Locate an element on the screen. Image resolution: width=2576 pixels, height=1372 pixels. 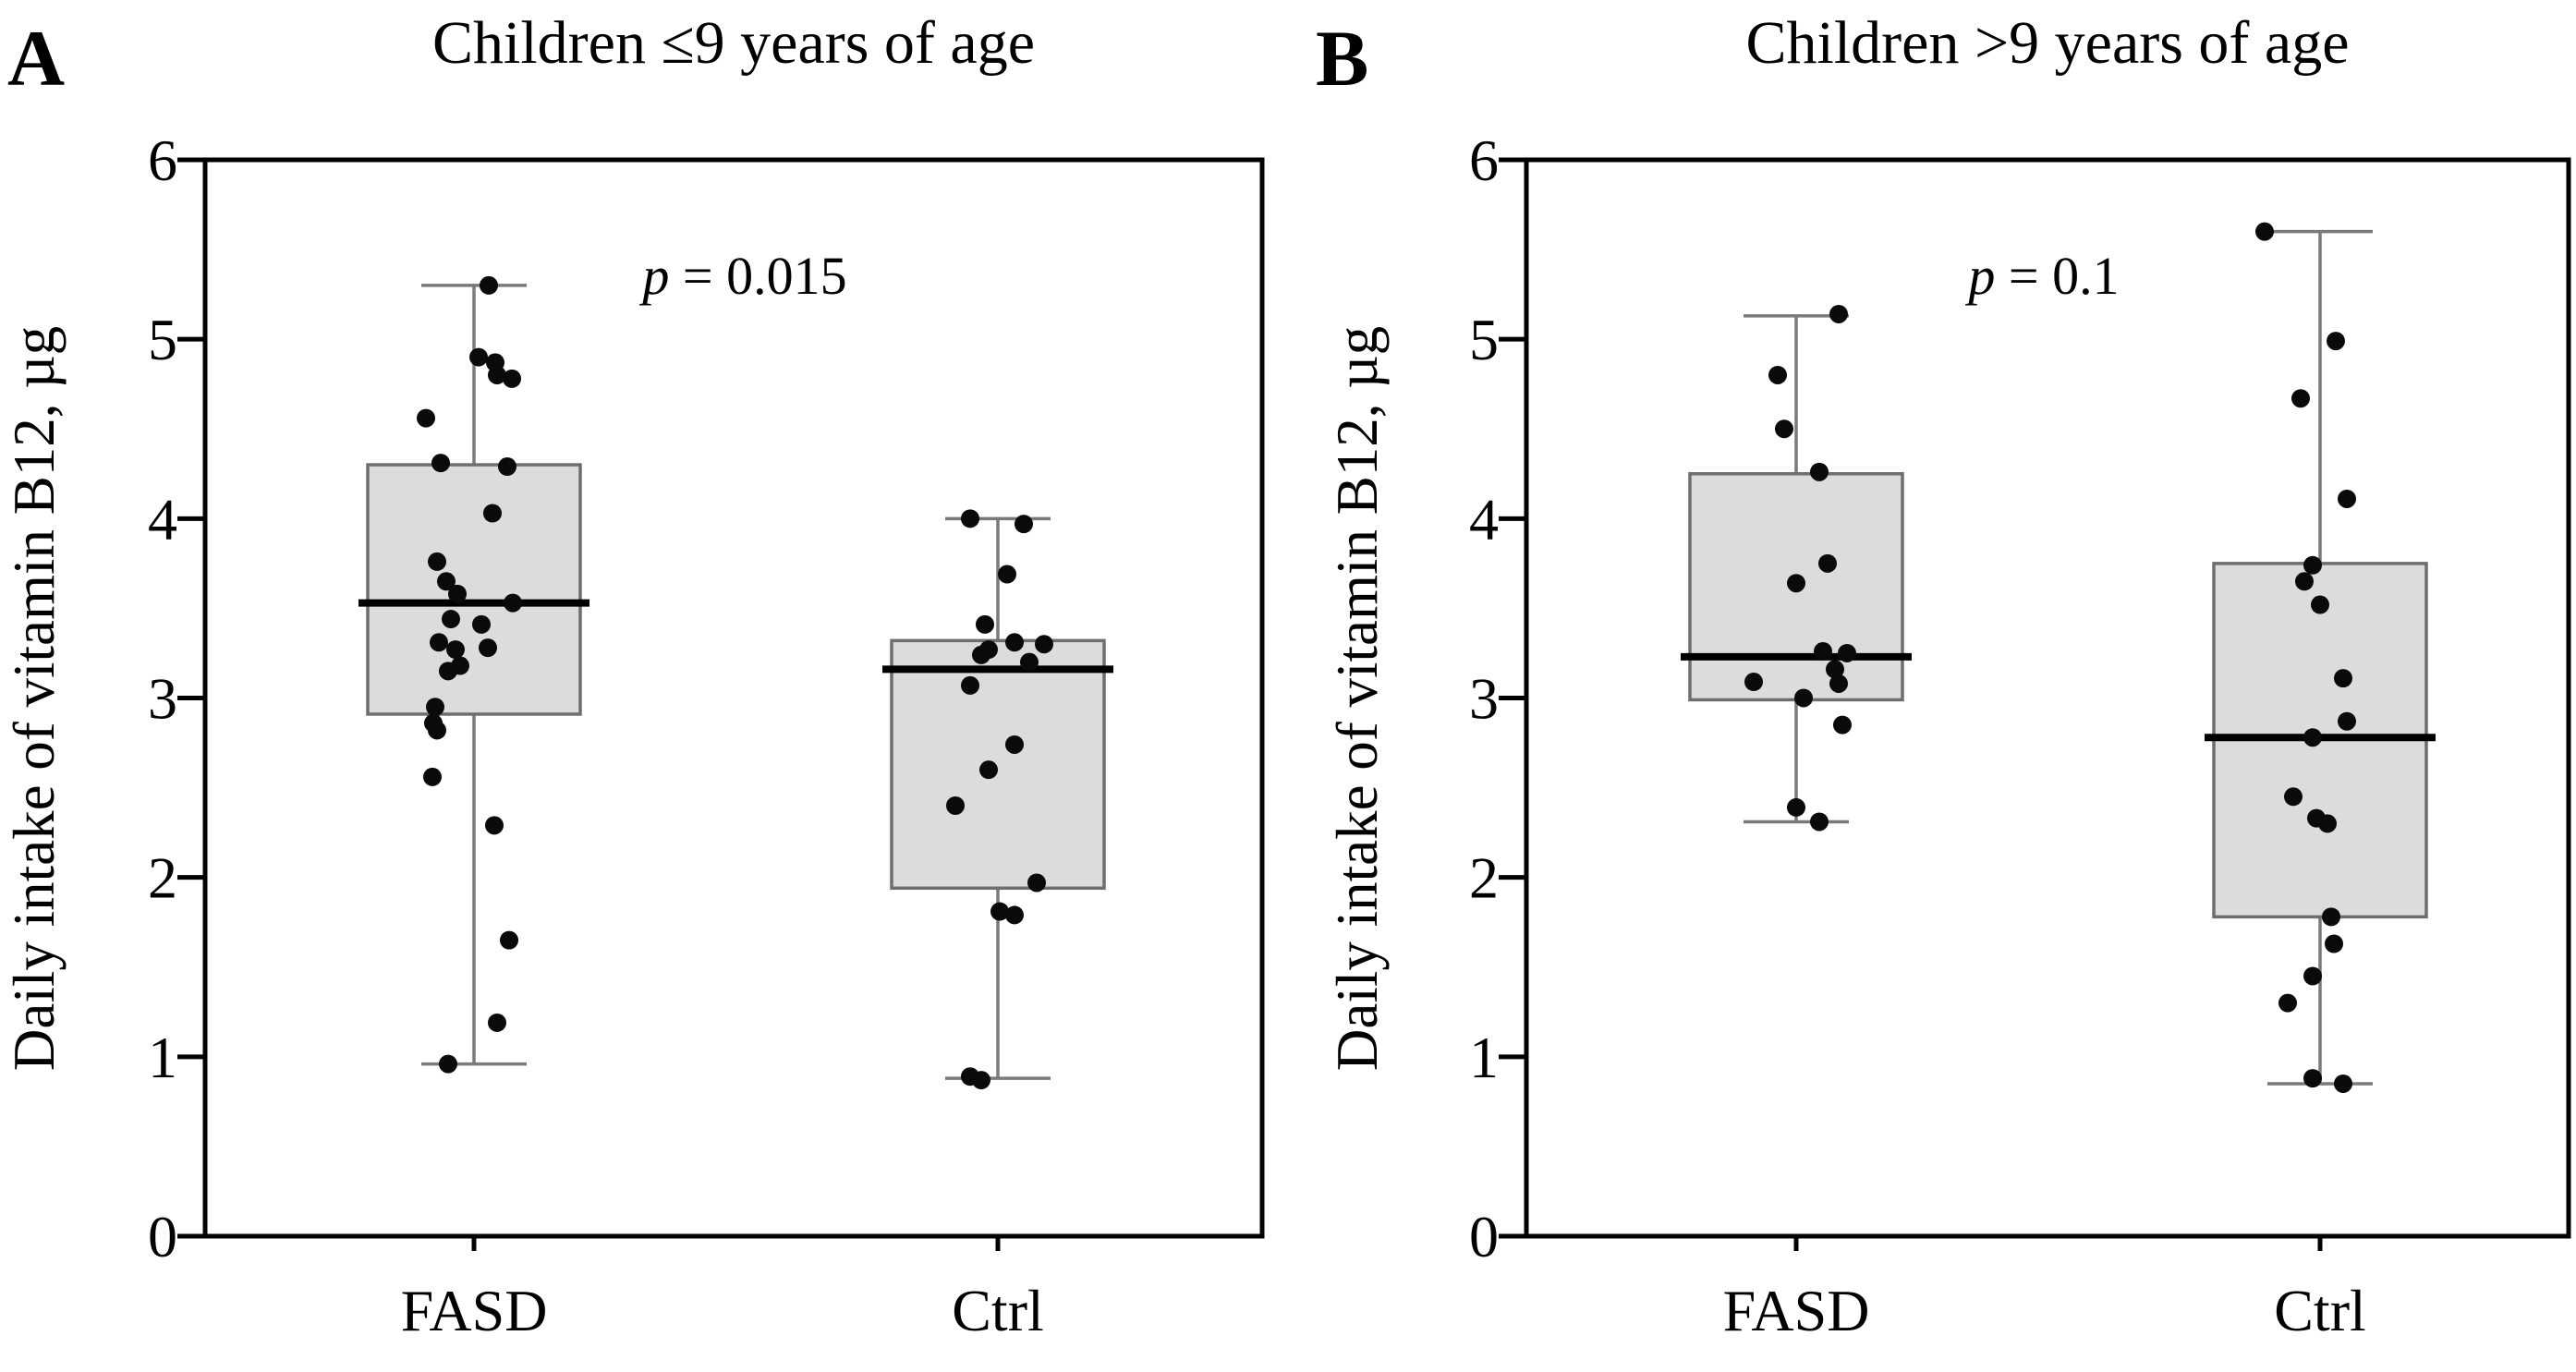
panel-a-category-fasd: FASD is located at coordinates (475, 1310).